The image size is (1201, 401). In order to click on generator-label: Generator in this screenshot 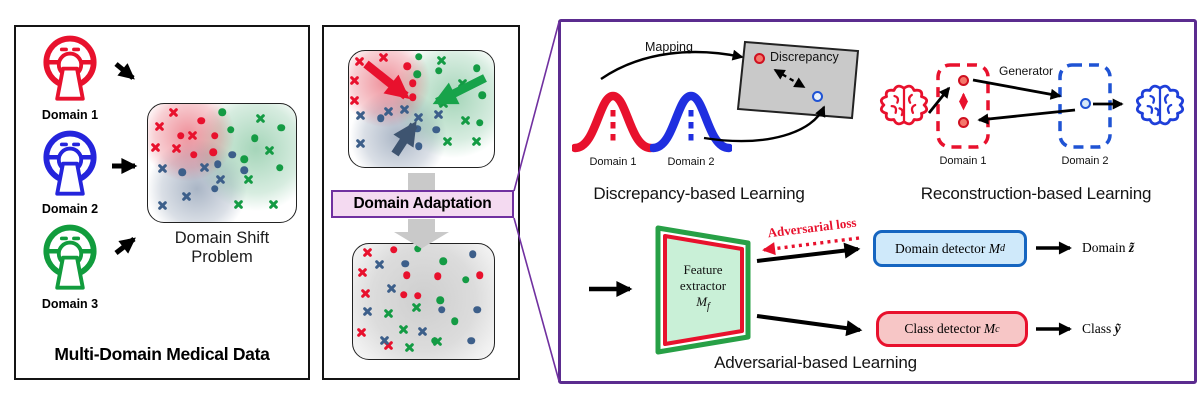, I will do `click(1026, 71)`.